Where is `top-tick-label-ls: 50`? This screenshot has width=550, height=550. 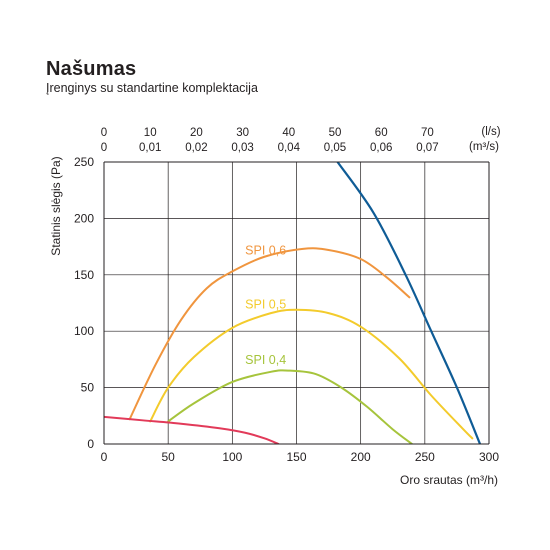 top-tick-label-ls: 50 is located at coordinates (335, 133).